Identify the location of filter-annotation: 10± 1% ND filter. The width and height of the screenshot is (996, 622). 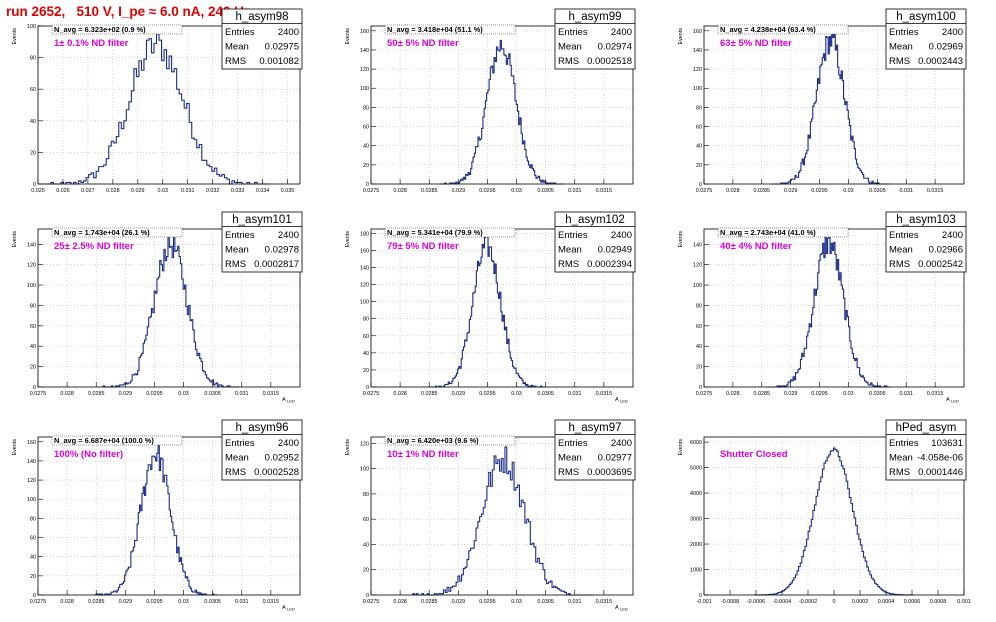
(423, 454).